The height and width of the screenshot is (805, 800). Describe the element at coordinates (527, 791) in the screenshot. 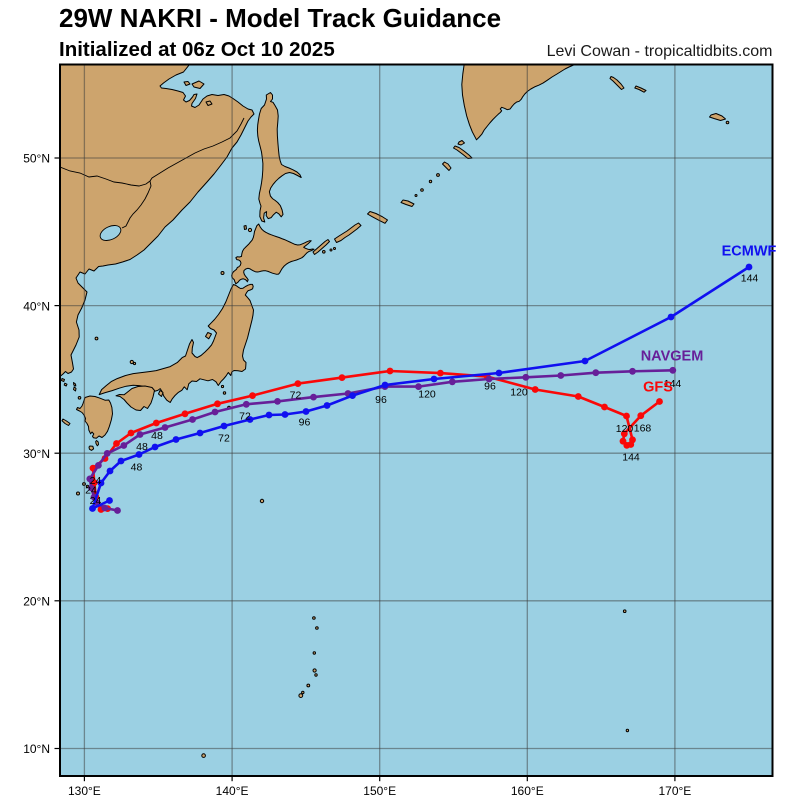

I see `svg-text: 160°E` at that location.